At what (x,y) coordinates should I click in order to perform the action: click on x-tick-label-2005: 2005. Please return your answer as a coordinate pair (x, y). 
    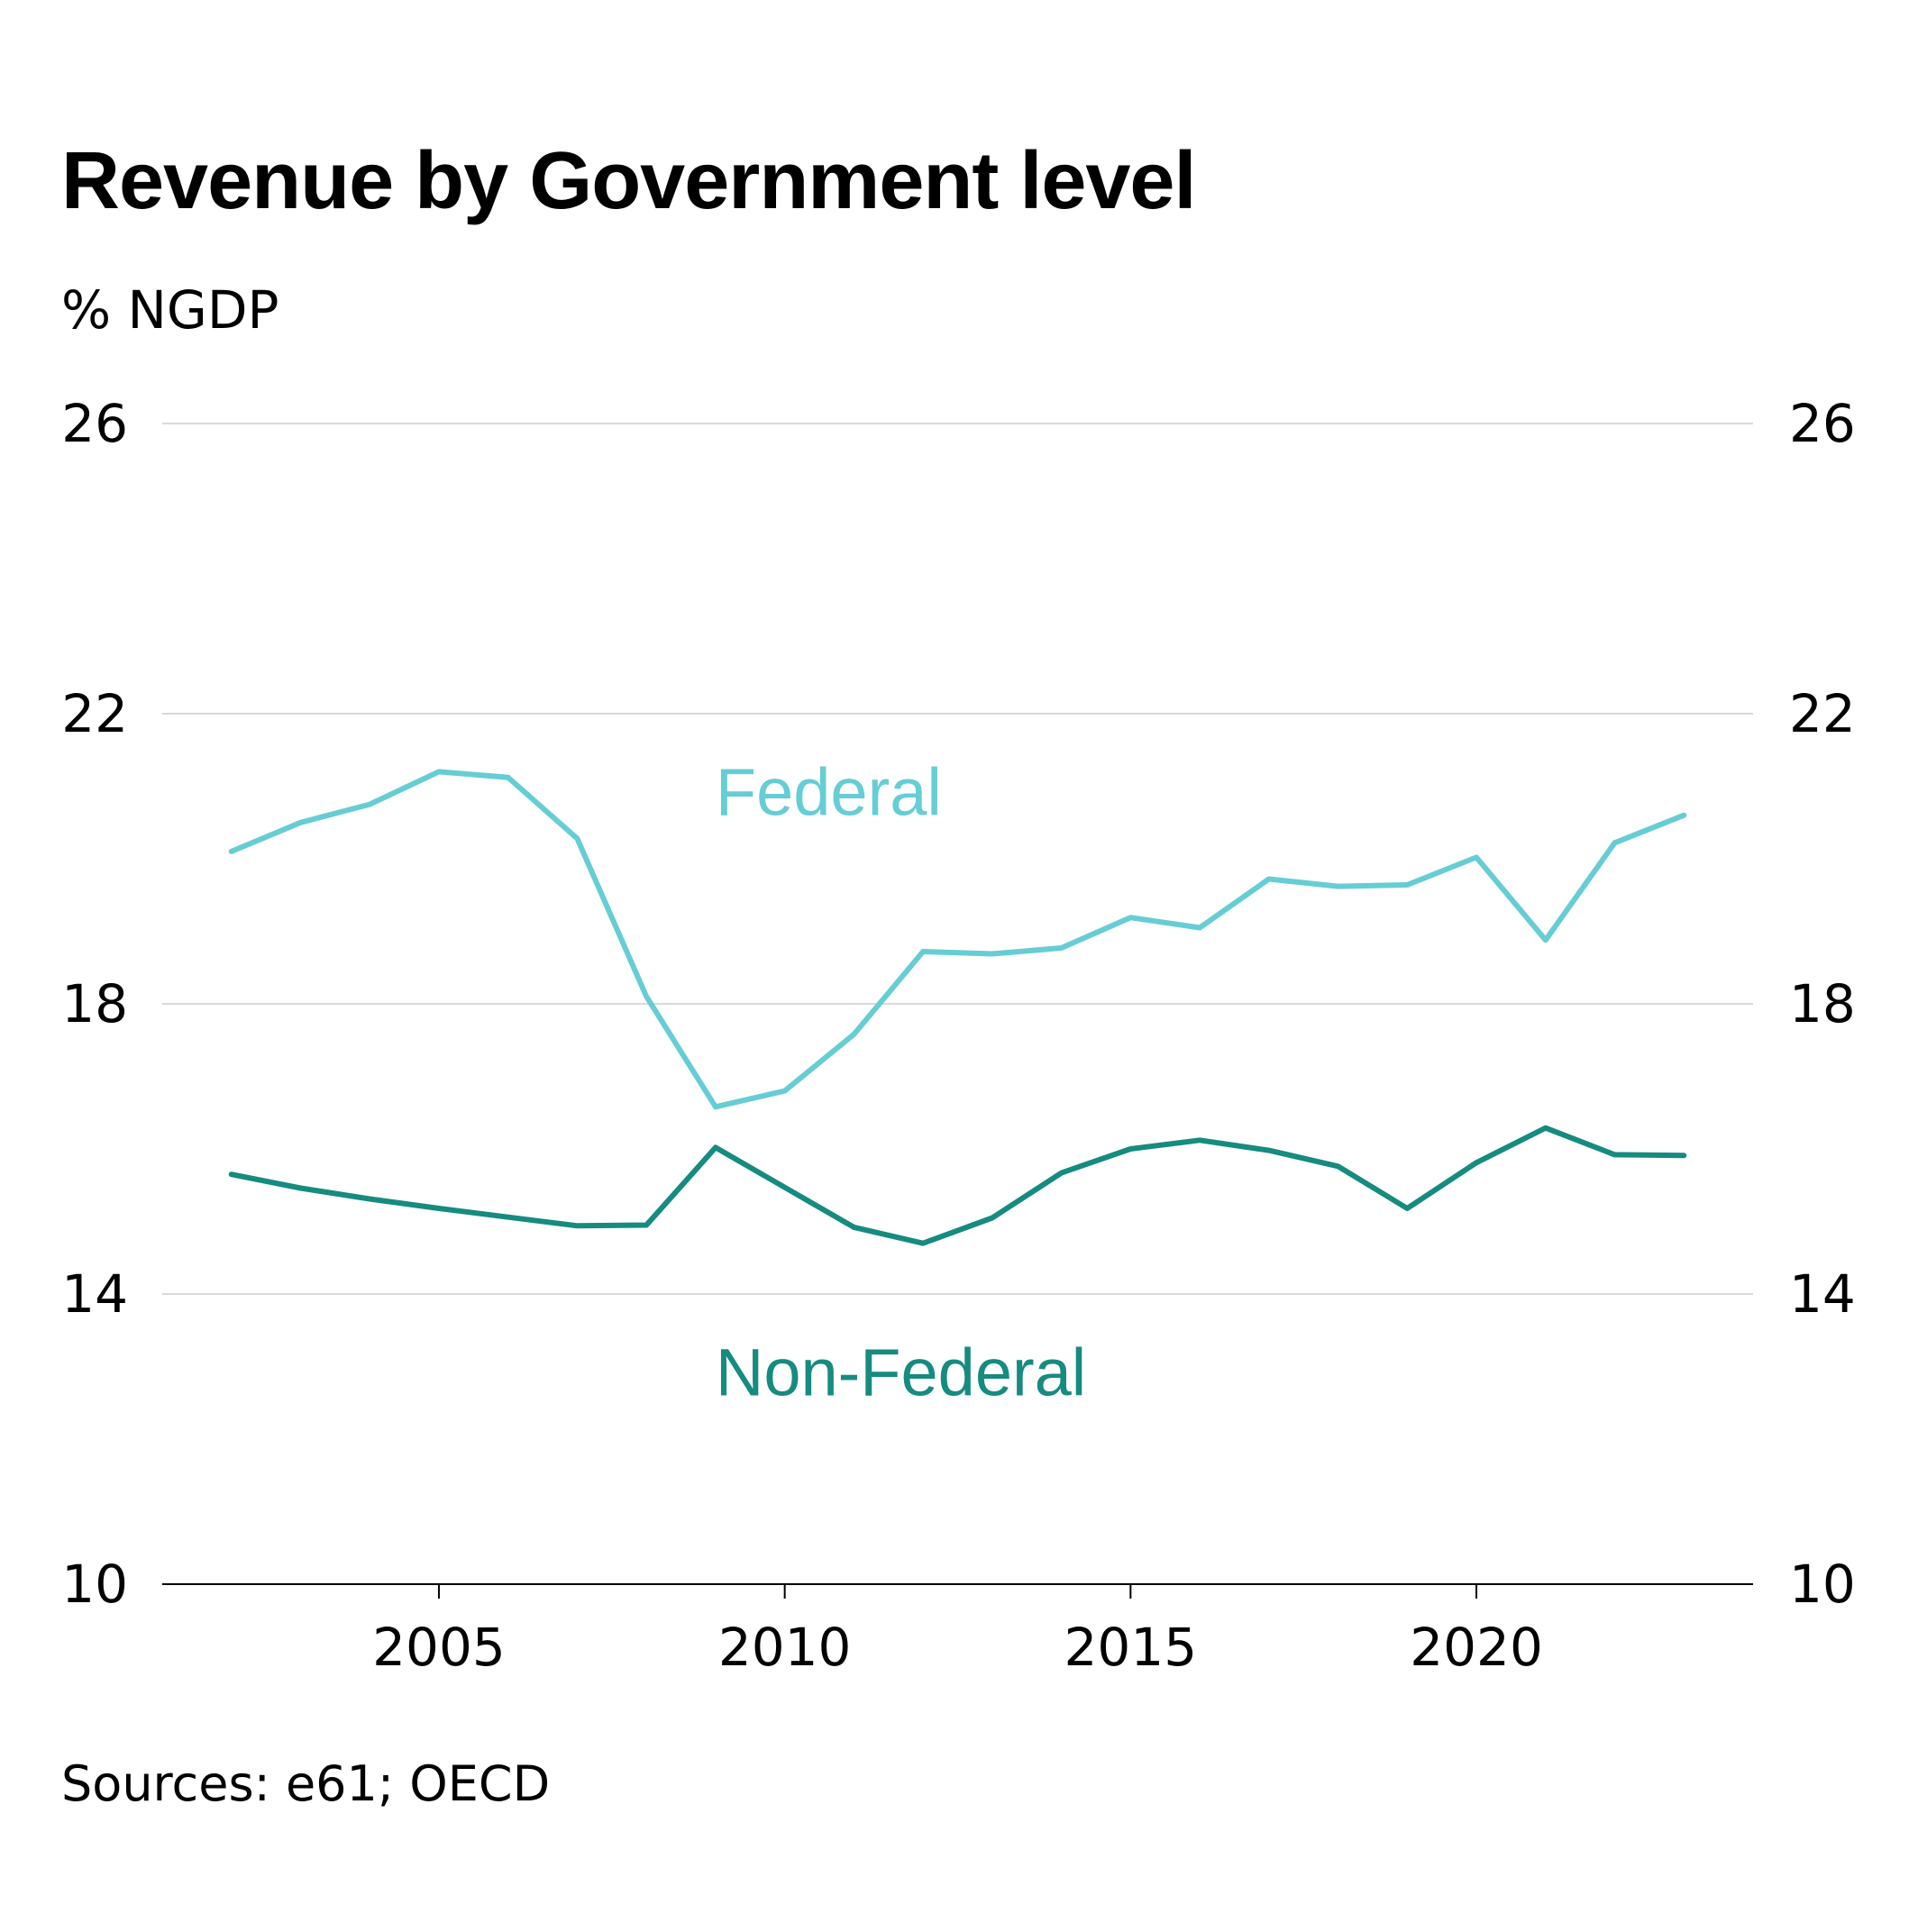
    Looking at the image, I should click on (439, 1647).